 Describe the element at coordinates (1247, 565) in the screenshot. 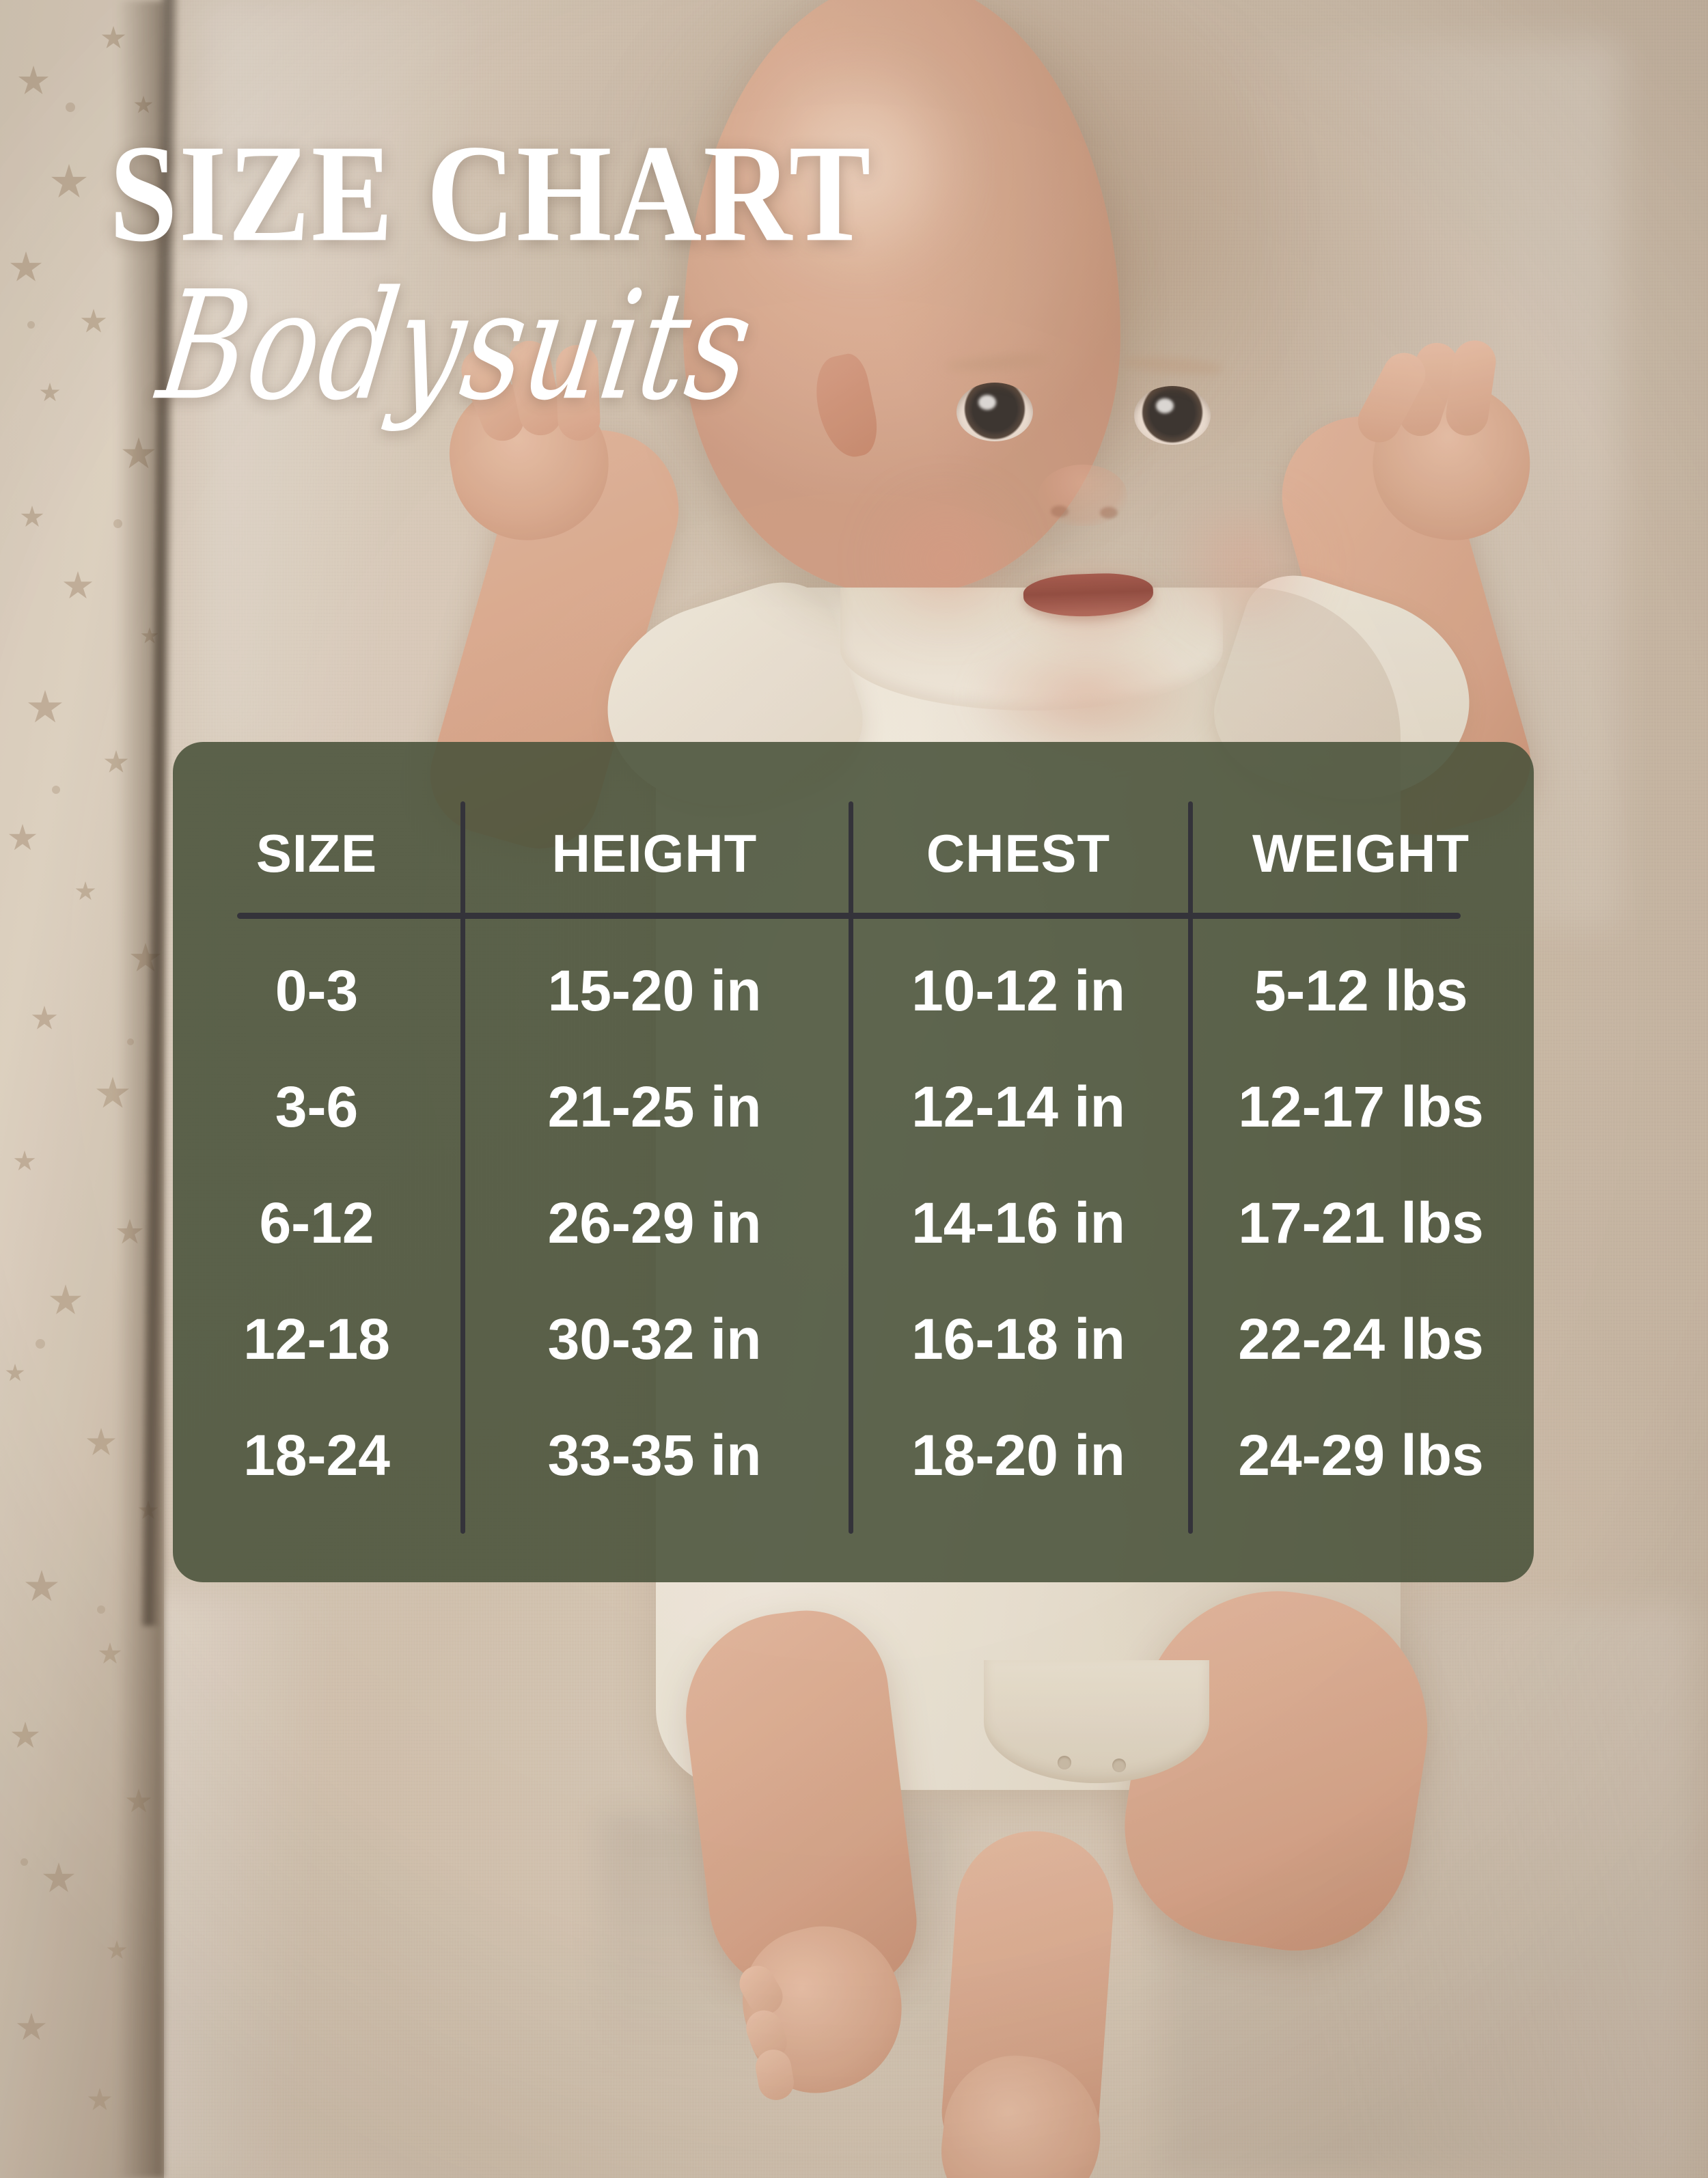

I see `baby-cheek-right` at that location.